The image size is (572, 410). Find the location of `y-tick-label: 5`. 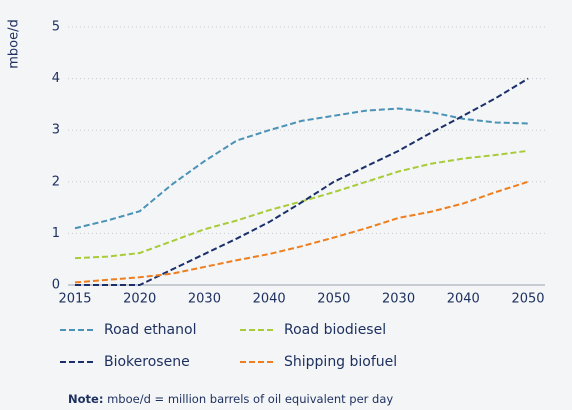

y-tick-label: 5 is located at coordinates (56, 27).